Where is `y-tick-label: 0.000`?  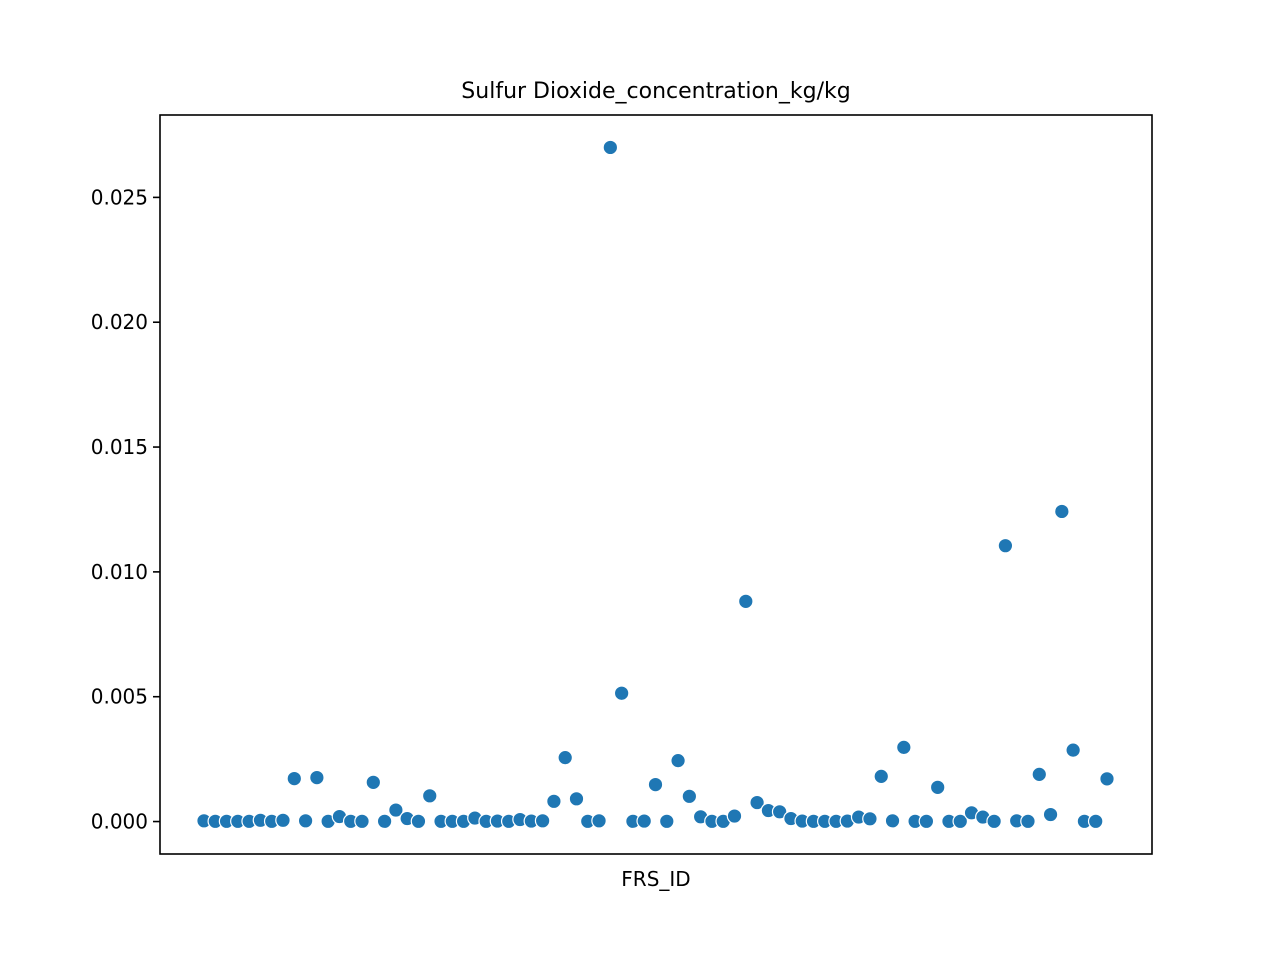 y-tick-label: 0.000 is located at coordinates (119, 822).